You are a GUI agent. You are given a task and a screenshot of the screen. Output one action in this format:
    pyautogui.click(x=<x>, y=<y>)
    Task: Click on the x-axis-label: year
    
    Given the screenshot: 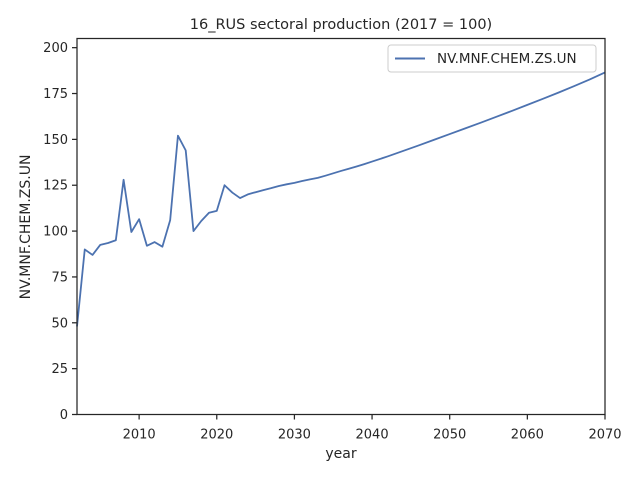 What is the action you would take?
    pyautogui.click(x=340, y=454)
    